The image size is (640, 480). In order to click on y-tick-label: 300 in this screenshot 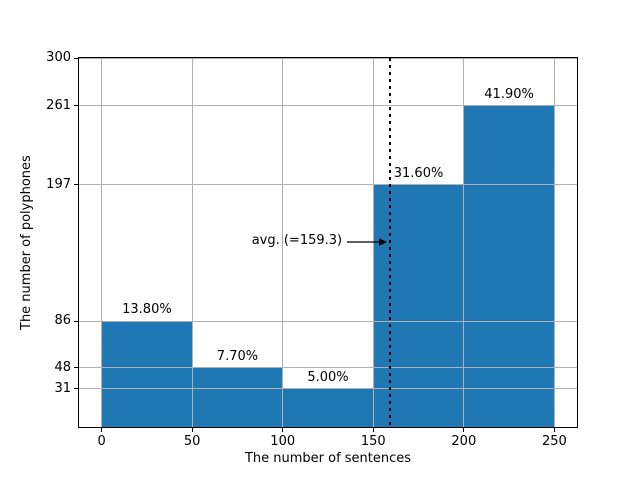, I will do `click(58, 57)`.